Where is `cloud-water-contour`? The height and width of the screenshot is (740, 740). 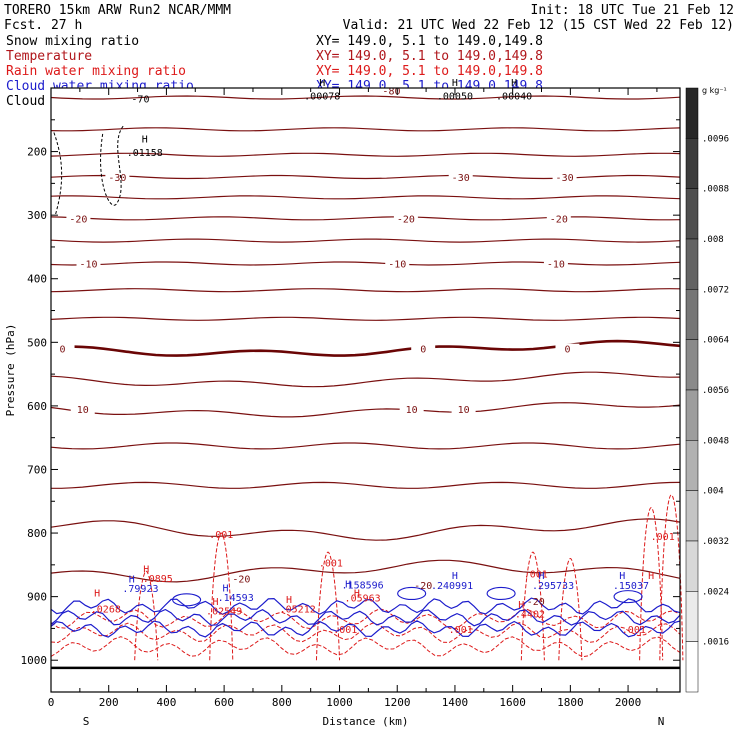 cloud-water-contour is located at coordinates (365, 606).